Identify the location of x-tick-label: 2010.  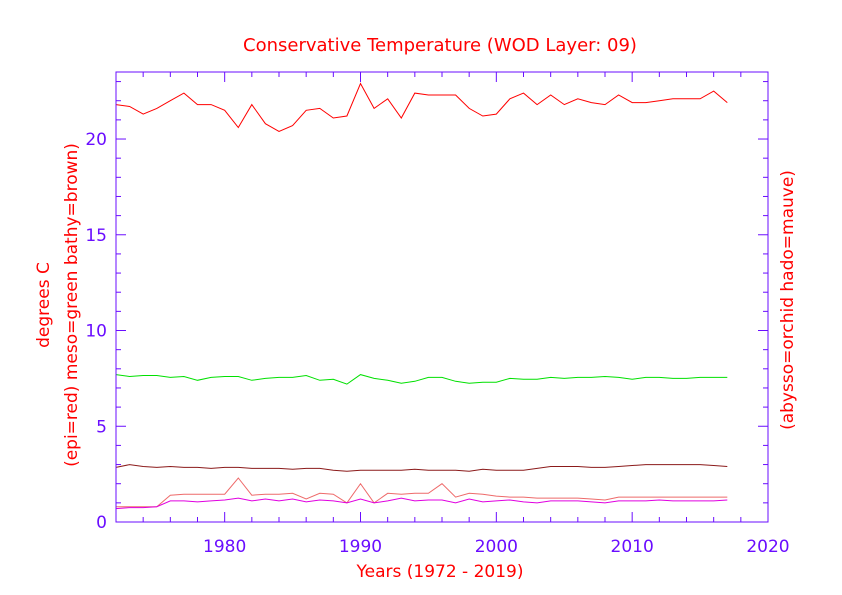
(632, 547).